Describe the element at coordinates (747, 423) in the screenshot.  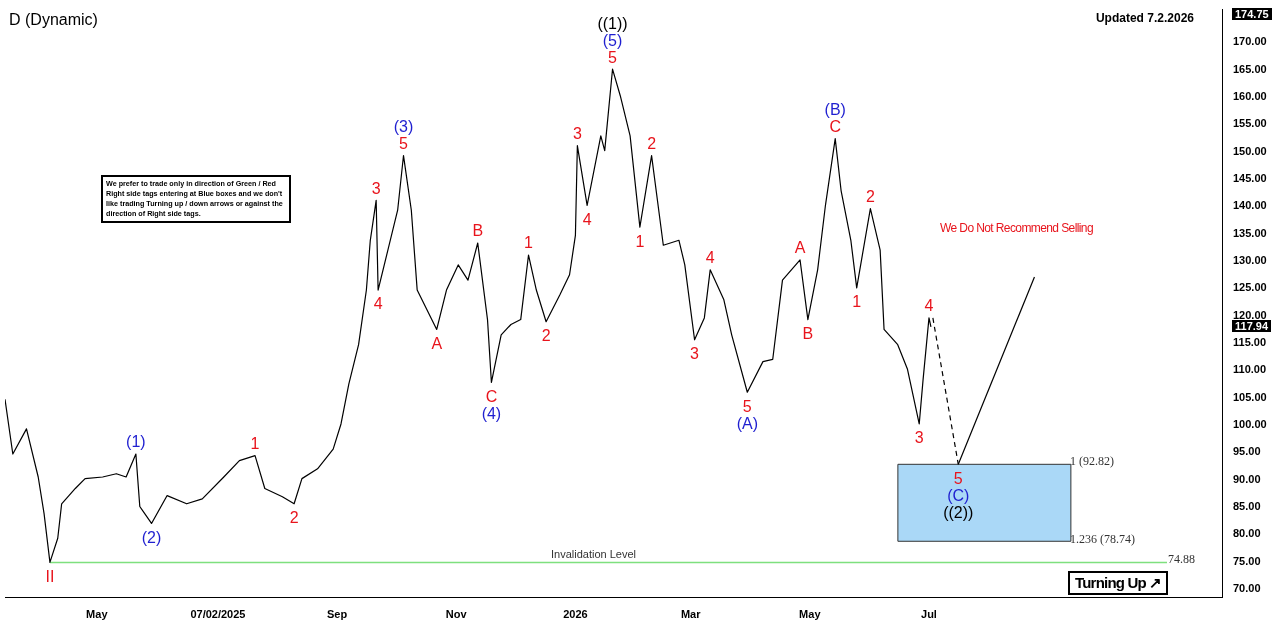
I see `annotation: (A)` at that location.